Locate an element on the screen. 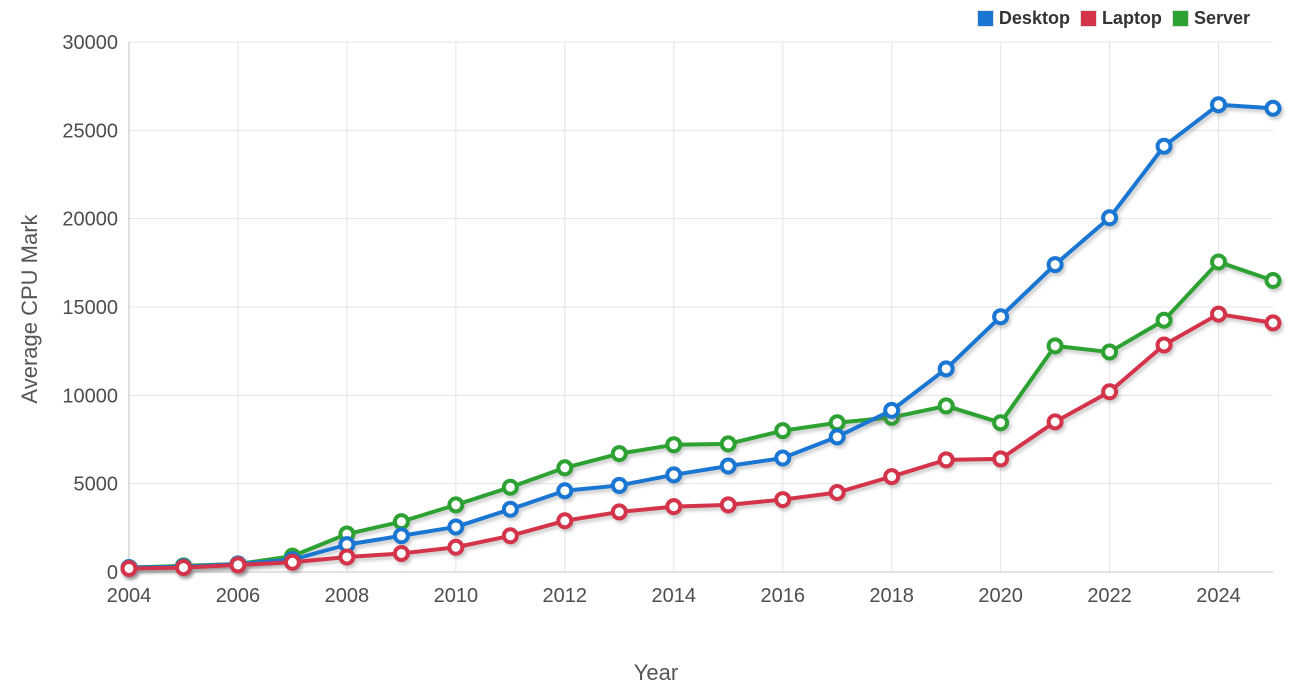 Image resolution: width=1312 pixels, height=695 pixels. x-tick-label-2014: 2014 is located at coordinates (674, 596).